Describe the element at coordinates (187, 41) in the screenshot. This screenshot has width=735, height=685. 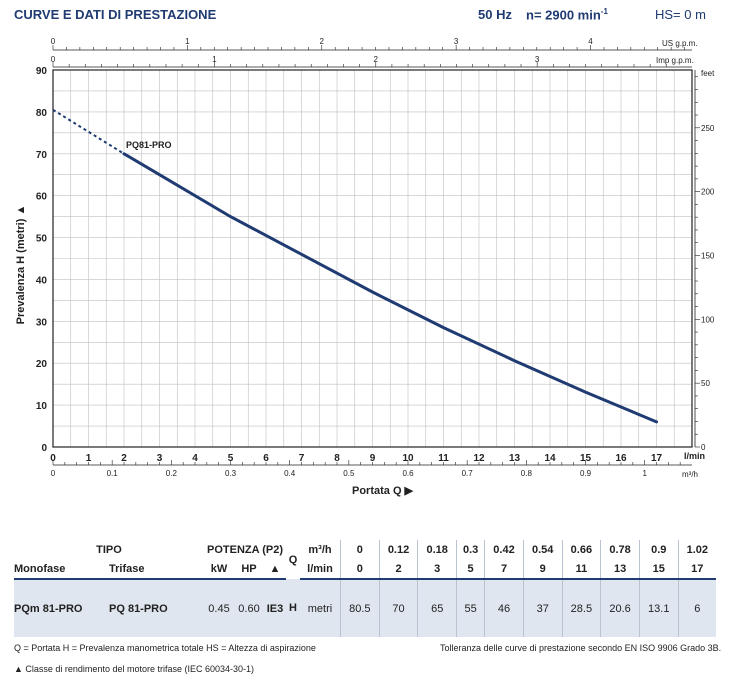
I see `us-gpm-tick-label: 1` at that location.